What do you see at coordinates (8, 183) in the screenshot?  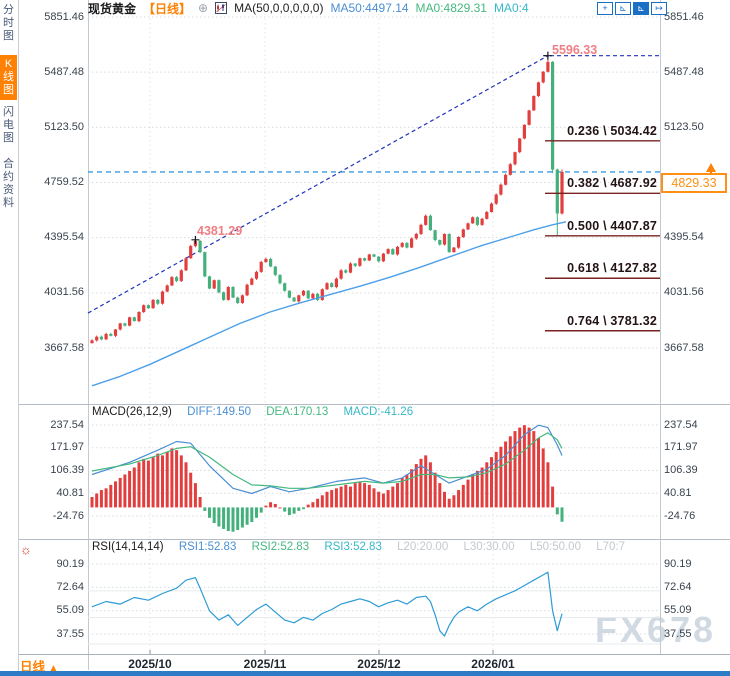 I see `sidebar-tab-contract-info: 合约资料` at bounding box center [8, 183].